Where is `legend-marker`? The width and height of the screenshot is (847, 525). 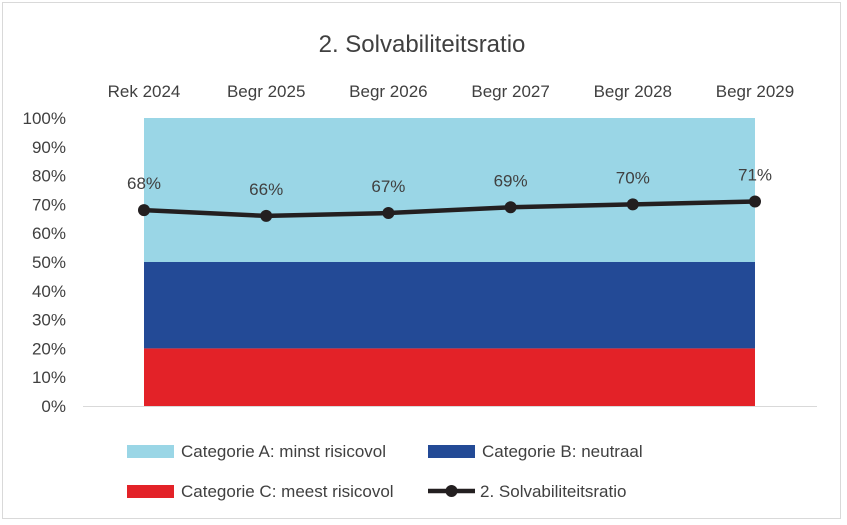 legend-marker is located at coordinates (451, 491).